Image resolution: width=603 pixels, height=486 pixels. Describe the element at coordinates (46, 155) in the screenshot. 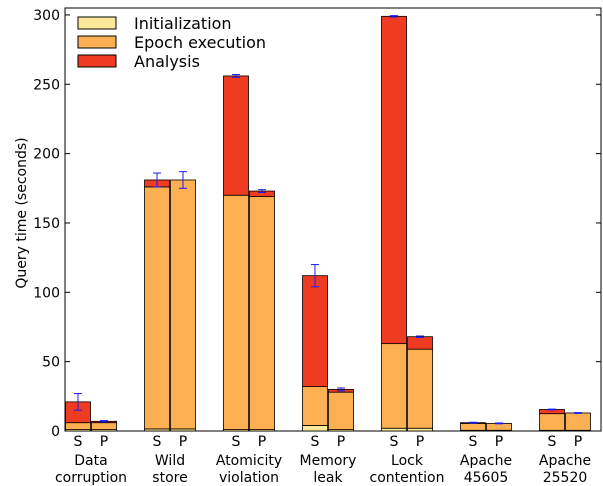

I see `y-tick-label: 200` at that location.